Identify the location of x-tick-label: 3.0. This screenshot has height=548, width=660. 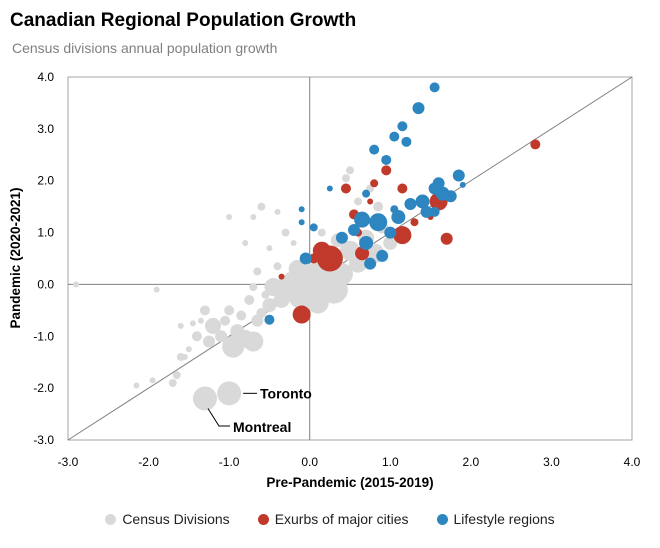
(551, 462).